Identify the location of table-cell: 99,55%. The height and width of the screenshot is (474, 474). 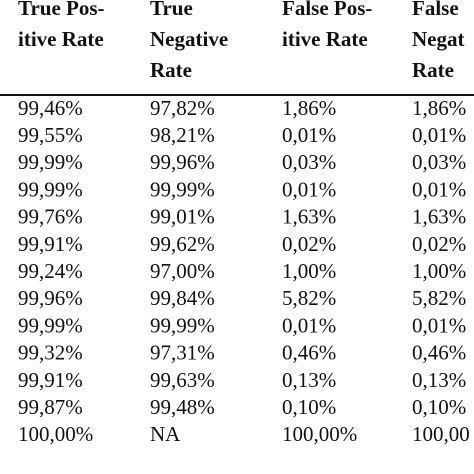
(50, 135).